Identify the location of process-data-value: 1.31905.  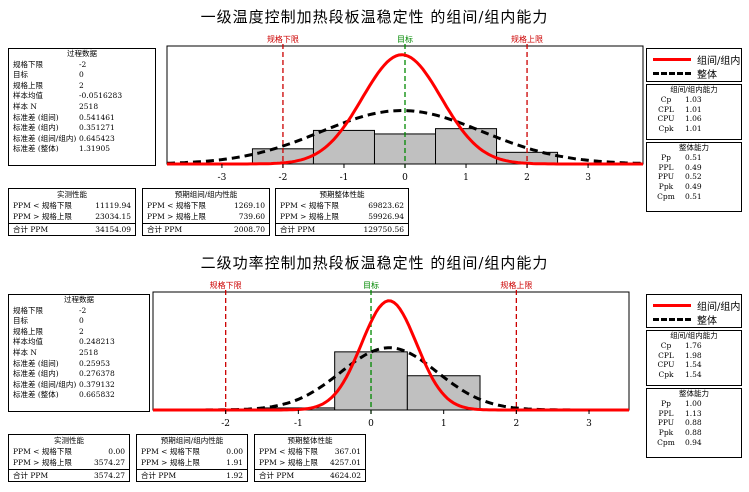
(95, 149).